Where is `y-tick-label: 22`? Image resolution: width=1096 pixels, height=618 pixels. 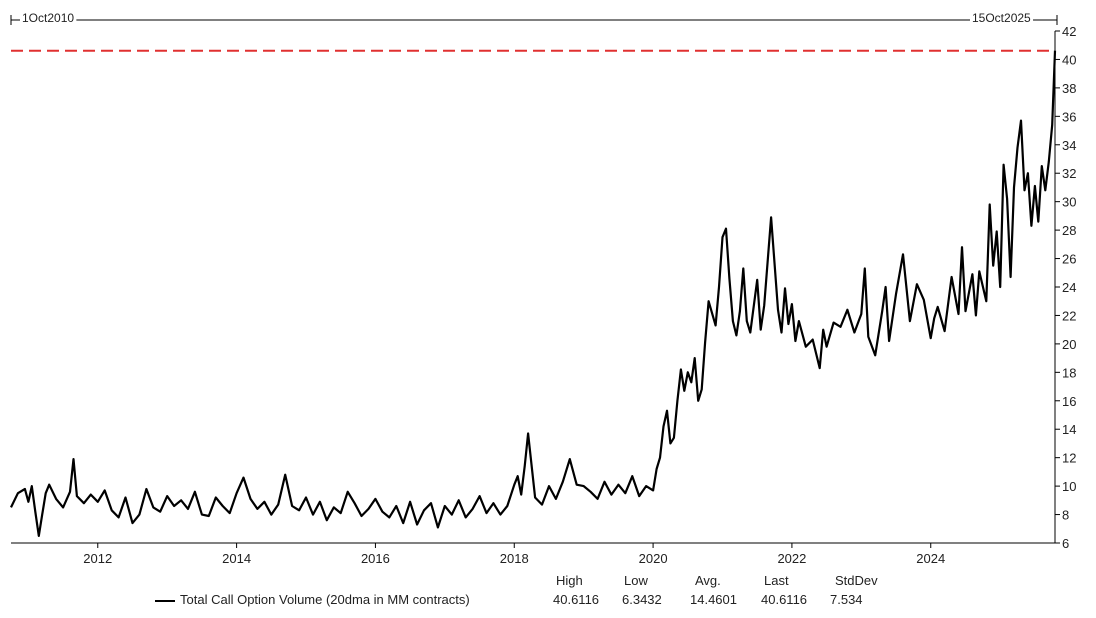
y-tick-label: 22 is located at coordinates (1069, 315).